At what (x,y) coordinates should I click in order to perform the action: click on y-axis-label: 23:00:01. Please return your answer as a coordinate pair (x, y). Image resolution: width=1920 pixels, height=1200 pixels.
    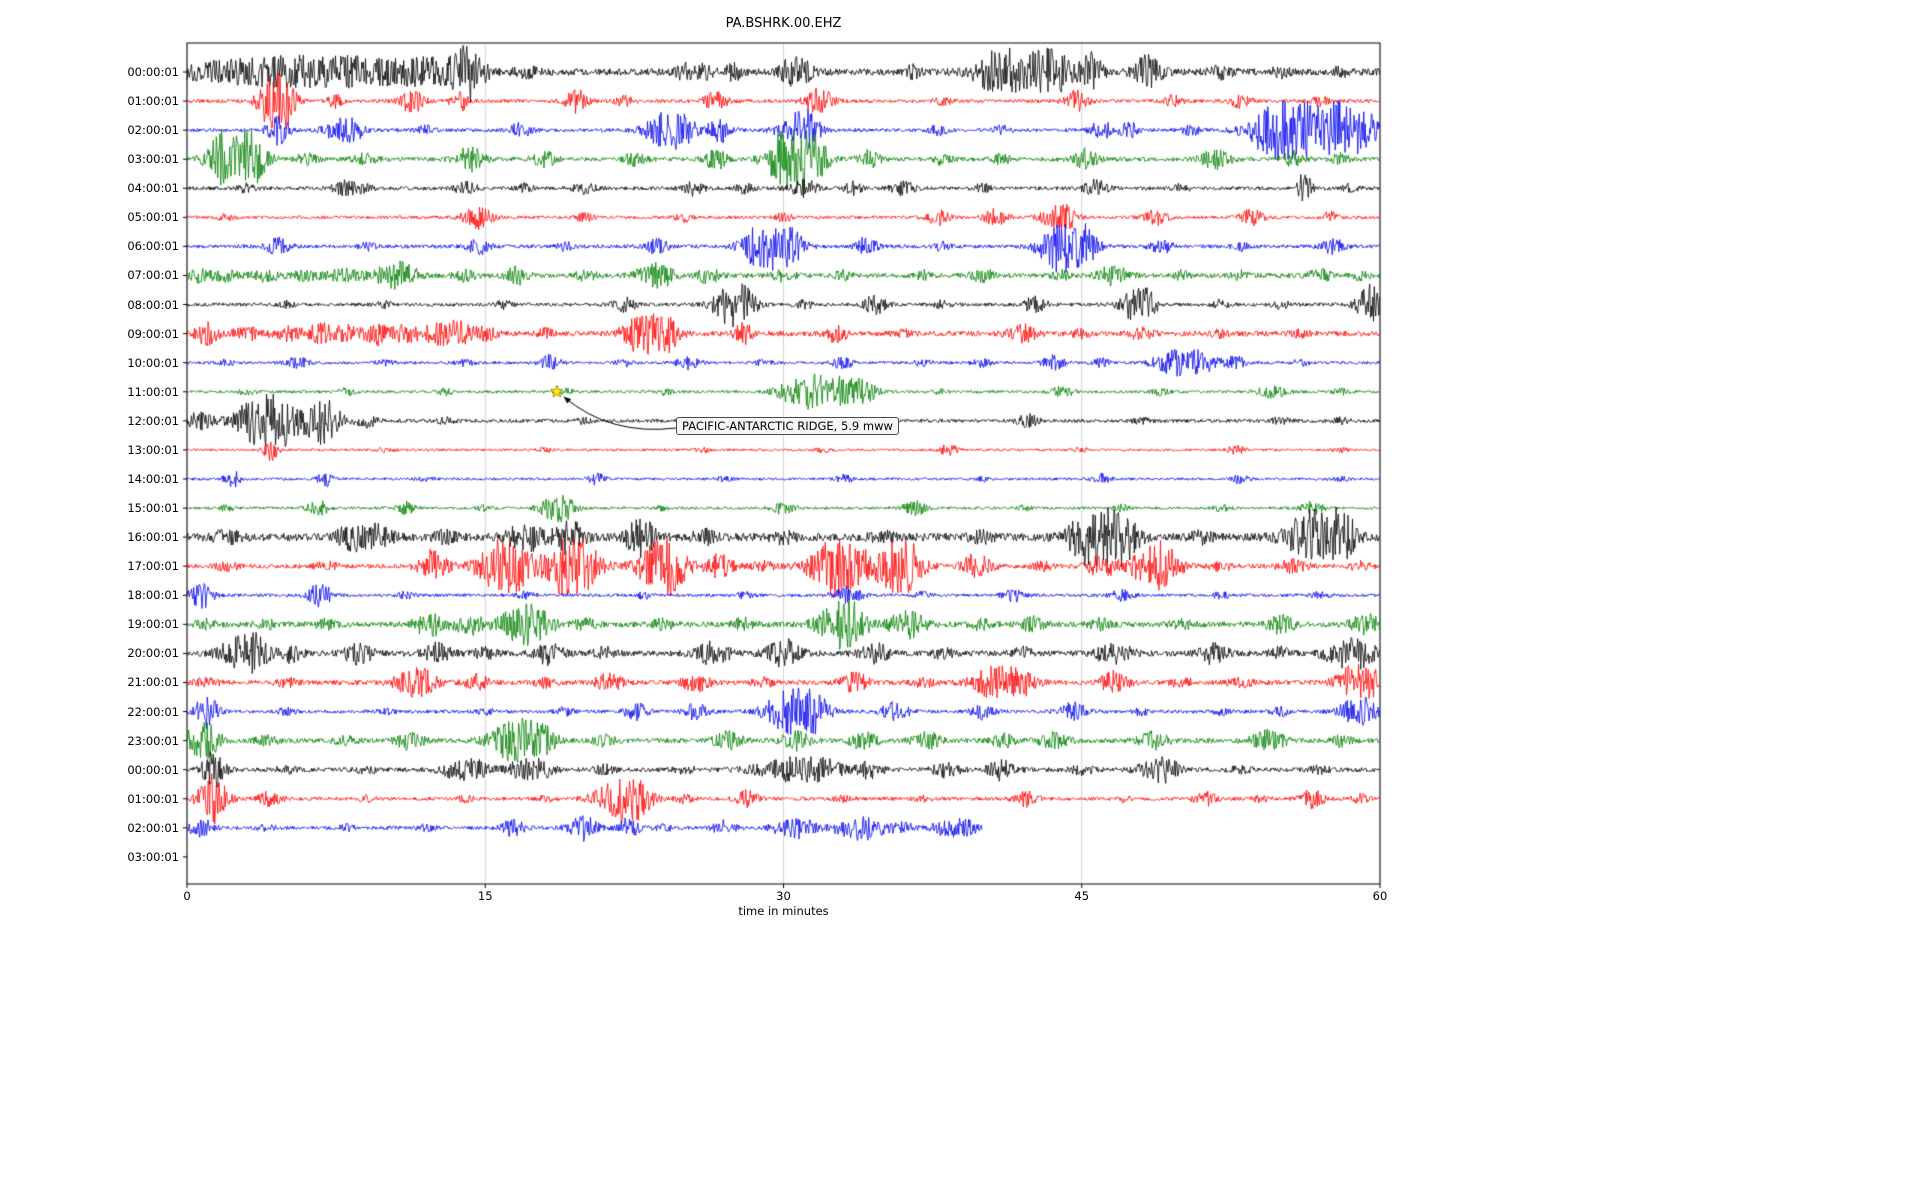
    Looking at the image, I should click on (153, 740).